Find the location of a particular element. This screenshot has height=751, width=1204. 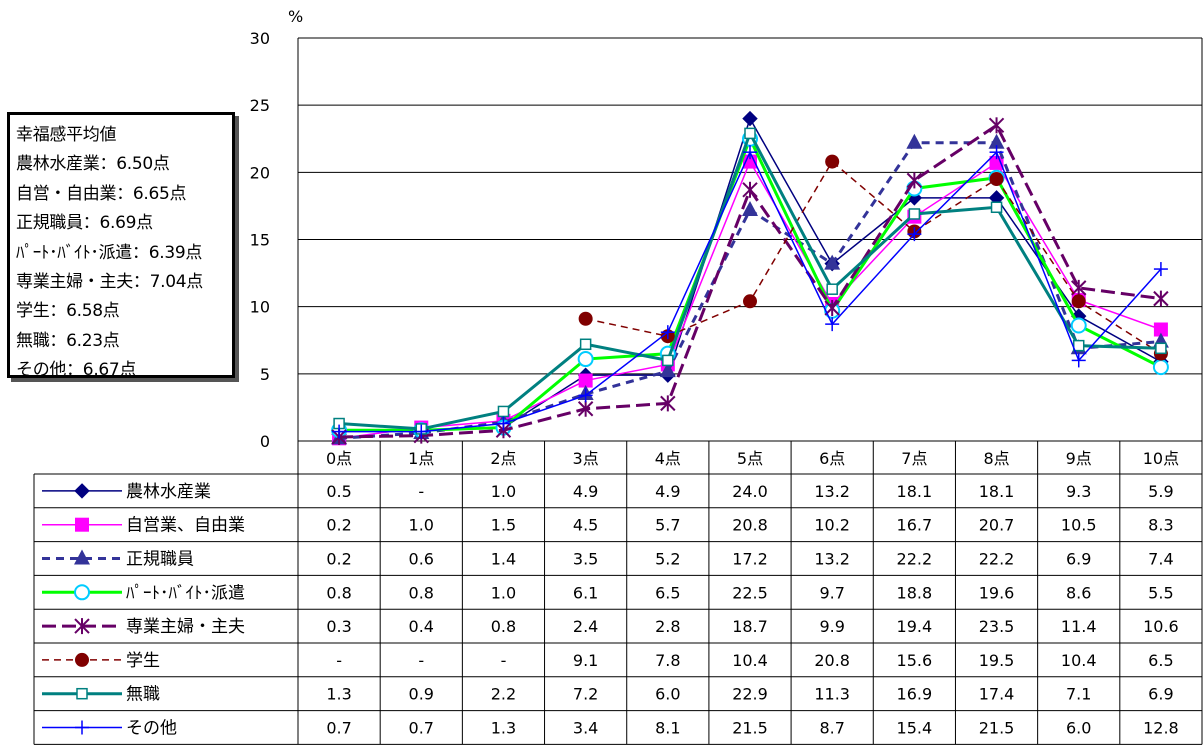

table-cell-value: 0.7 is located at coordinates (421, 728).